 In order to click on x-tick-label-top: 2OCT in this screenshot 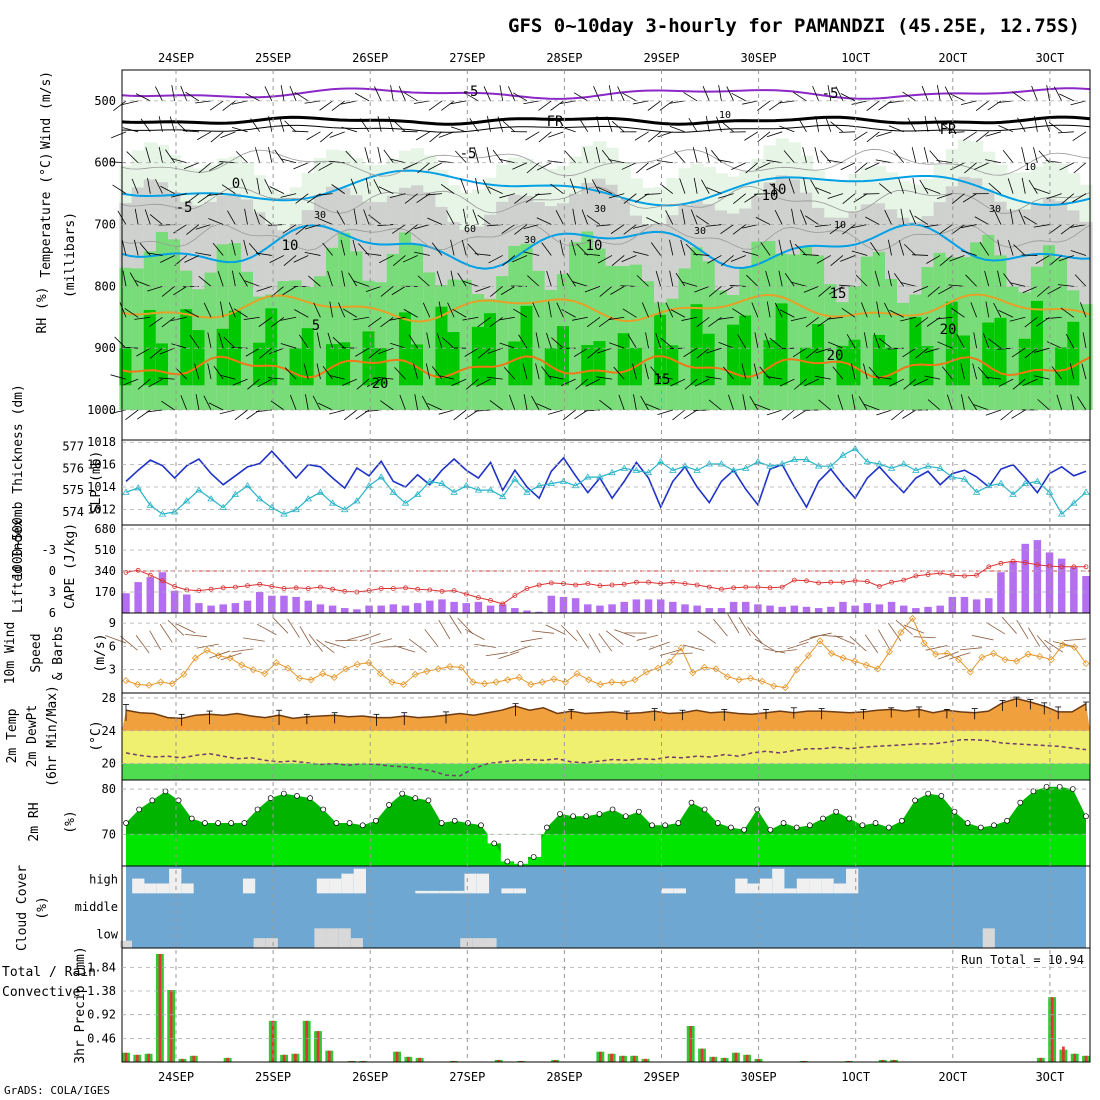, I will do `click(952, 58)`.